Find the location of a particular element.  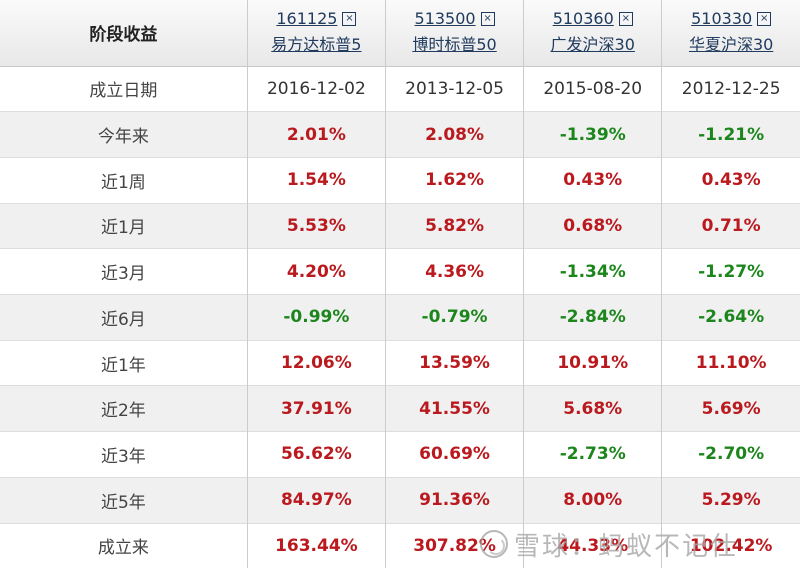

return-cell: -2.64% is located at coordinates (730, 317).